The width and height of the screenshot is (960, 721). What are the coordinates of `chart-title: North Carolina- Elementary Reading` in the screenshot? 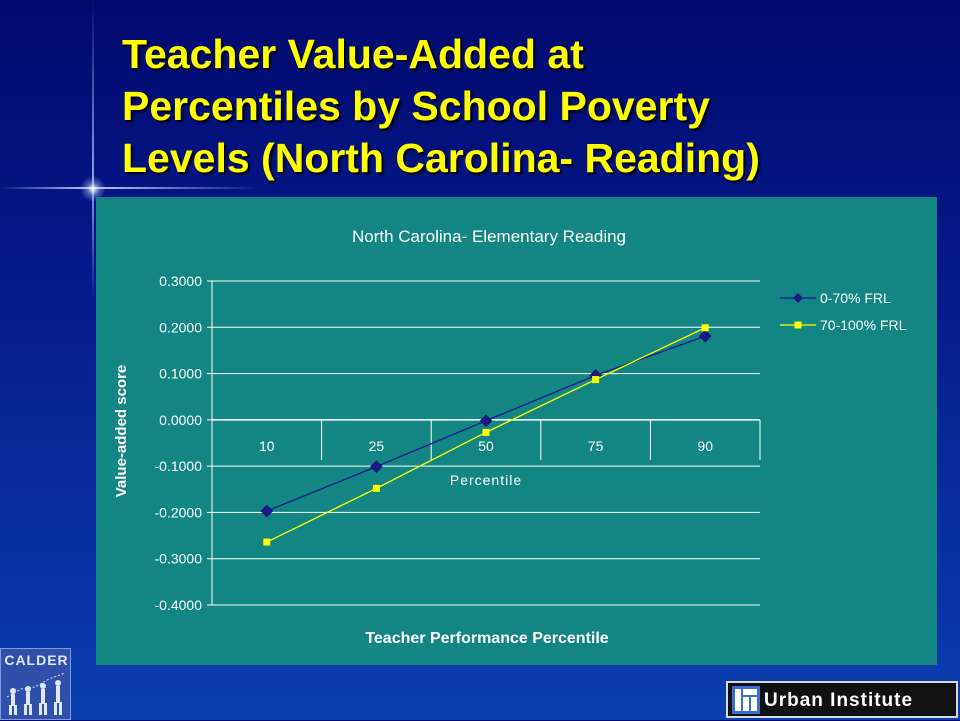 It's located at (489, 236).